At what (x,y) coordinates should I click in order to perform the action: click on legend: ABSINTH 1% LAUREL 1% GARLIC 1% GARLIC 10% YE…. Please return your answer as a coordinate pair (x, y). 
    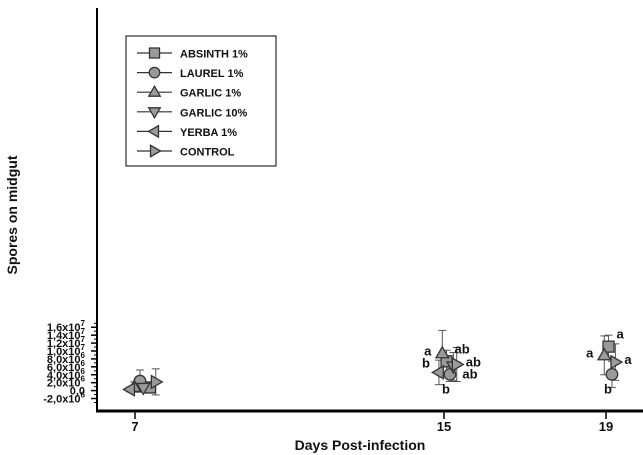
    Looking at the image, I should click on (201, 101).